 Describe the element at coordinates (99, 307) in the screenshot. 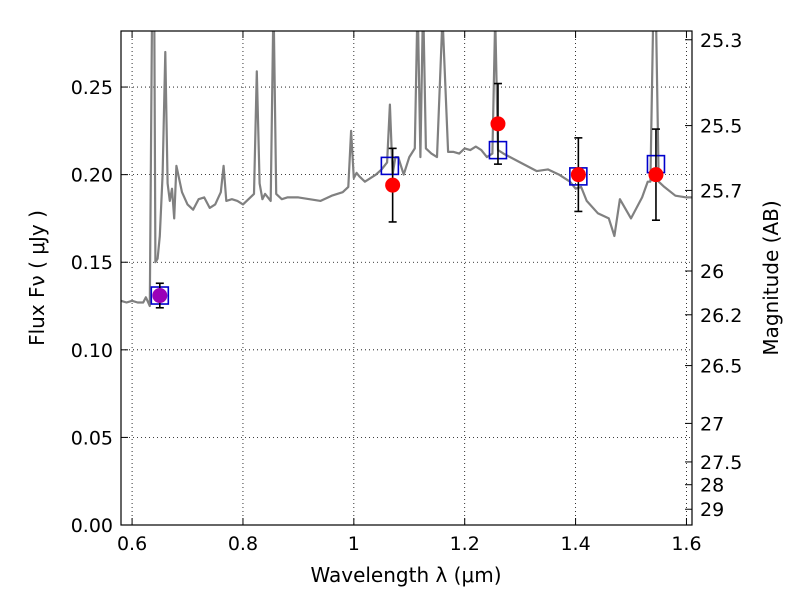

I see `y-axis-ticks: 0.00 0.05 0.10 0.15 0.20 0.25` at that location.